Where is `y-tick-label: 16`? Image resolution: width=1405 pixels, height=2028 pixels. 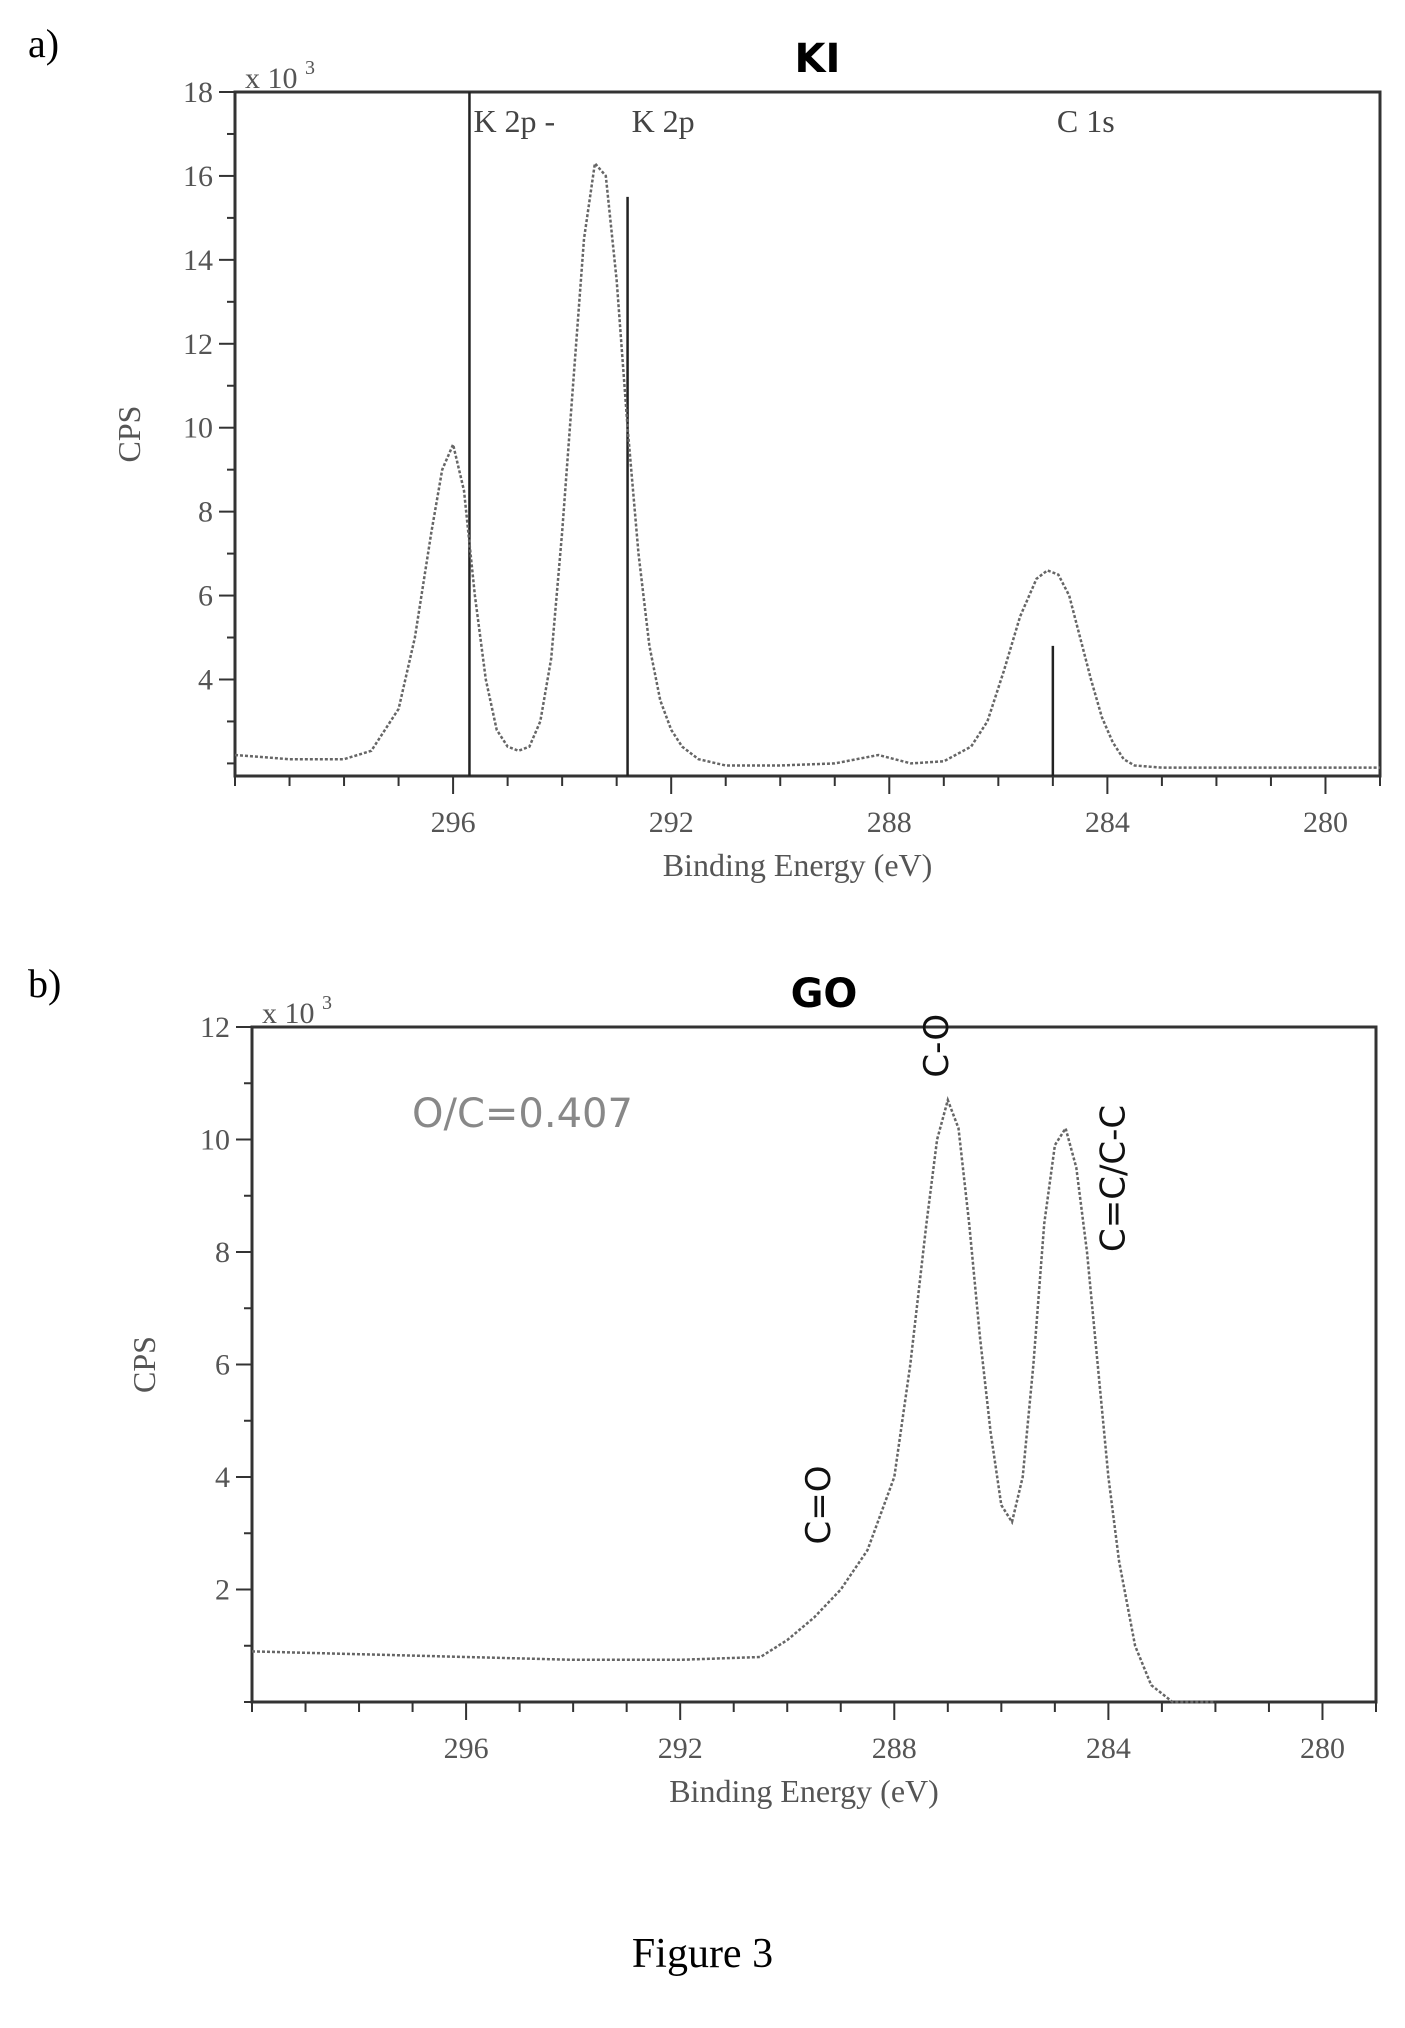 y-tick-label: 16 is located at coordinates (198, 176).